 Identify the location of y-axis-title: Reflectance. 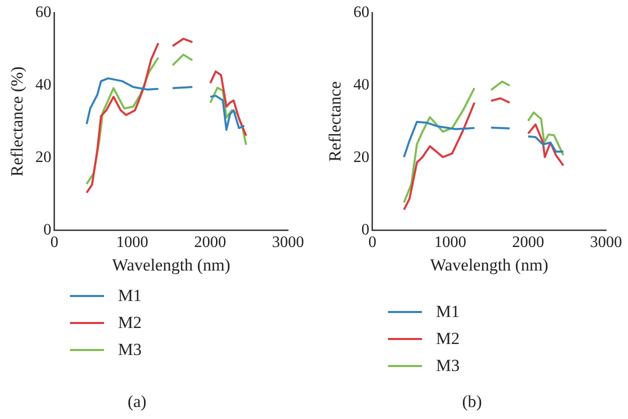
(335, 121).